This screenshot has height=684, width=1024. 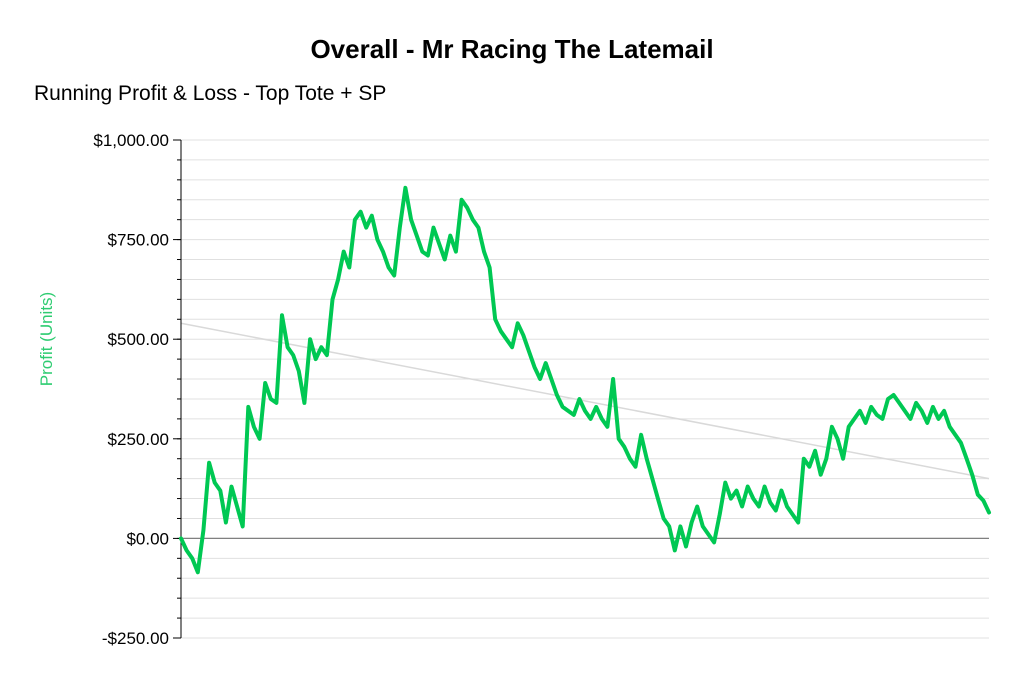 I want to click on y-tick-label: -$250.00, so click(x=135, y=638).